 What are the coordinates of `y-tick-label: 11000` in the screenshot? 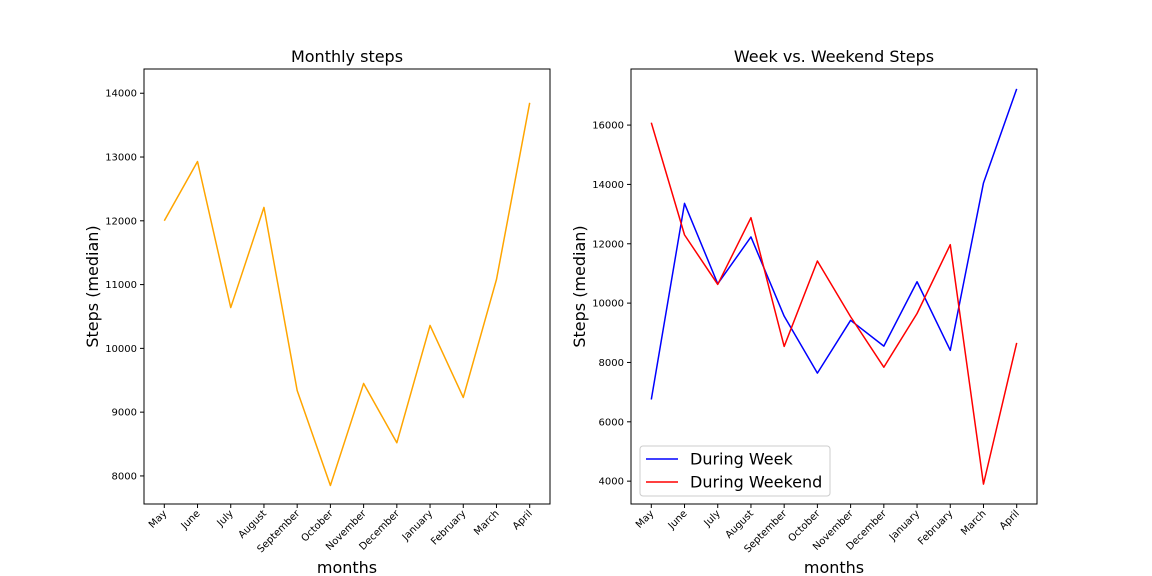 It's located at (121, 285).